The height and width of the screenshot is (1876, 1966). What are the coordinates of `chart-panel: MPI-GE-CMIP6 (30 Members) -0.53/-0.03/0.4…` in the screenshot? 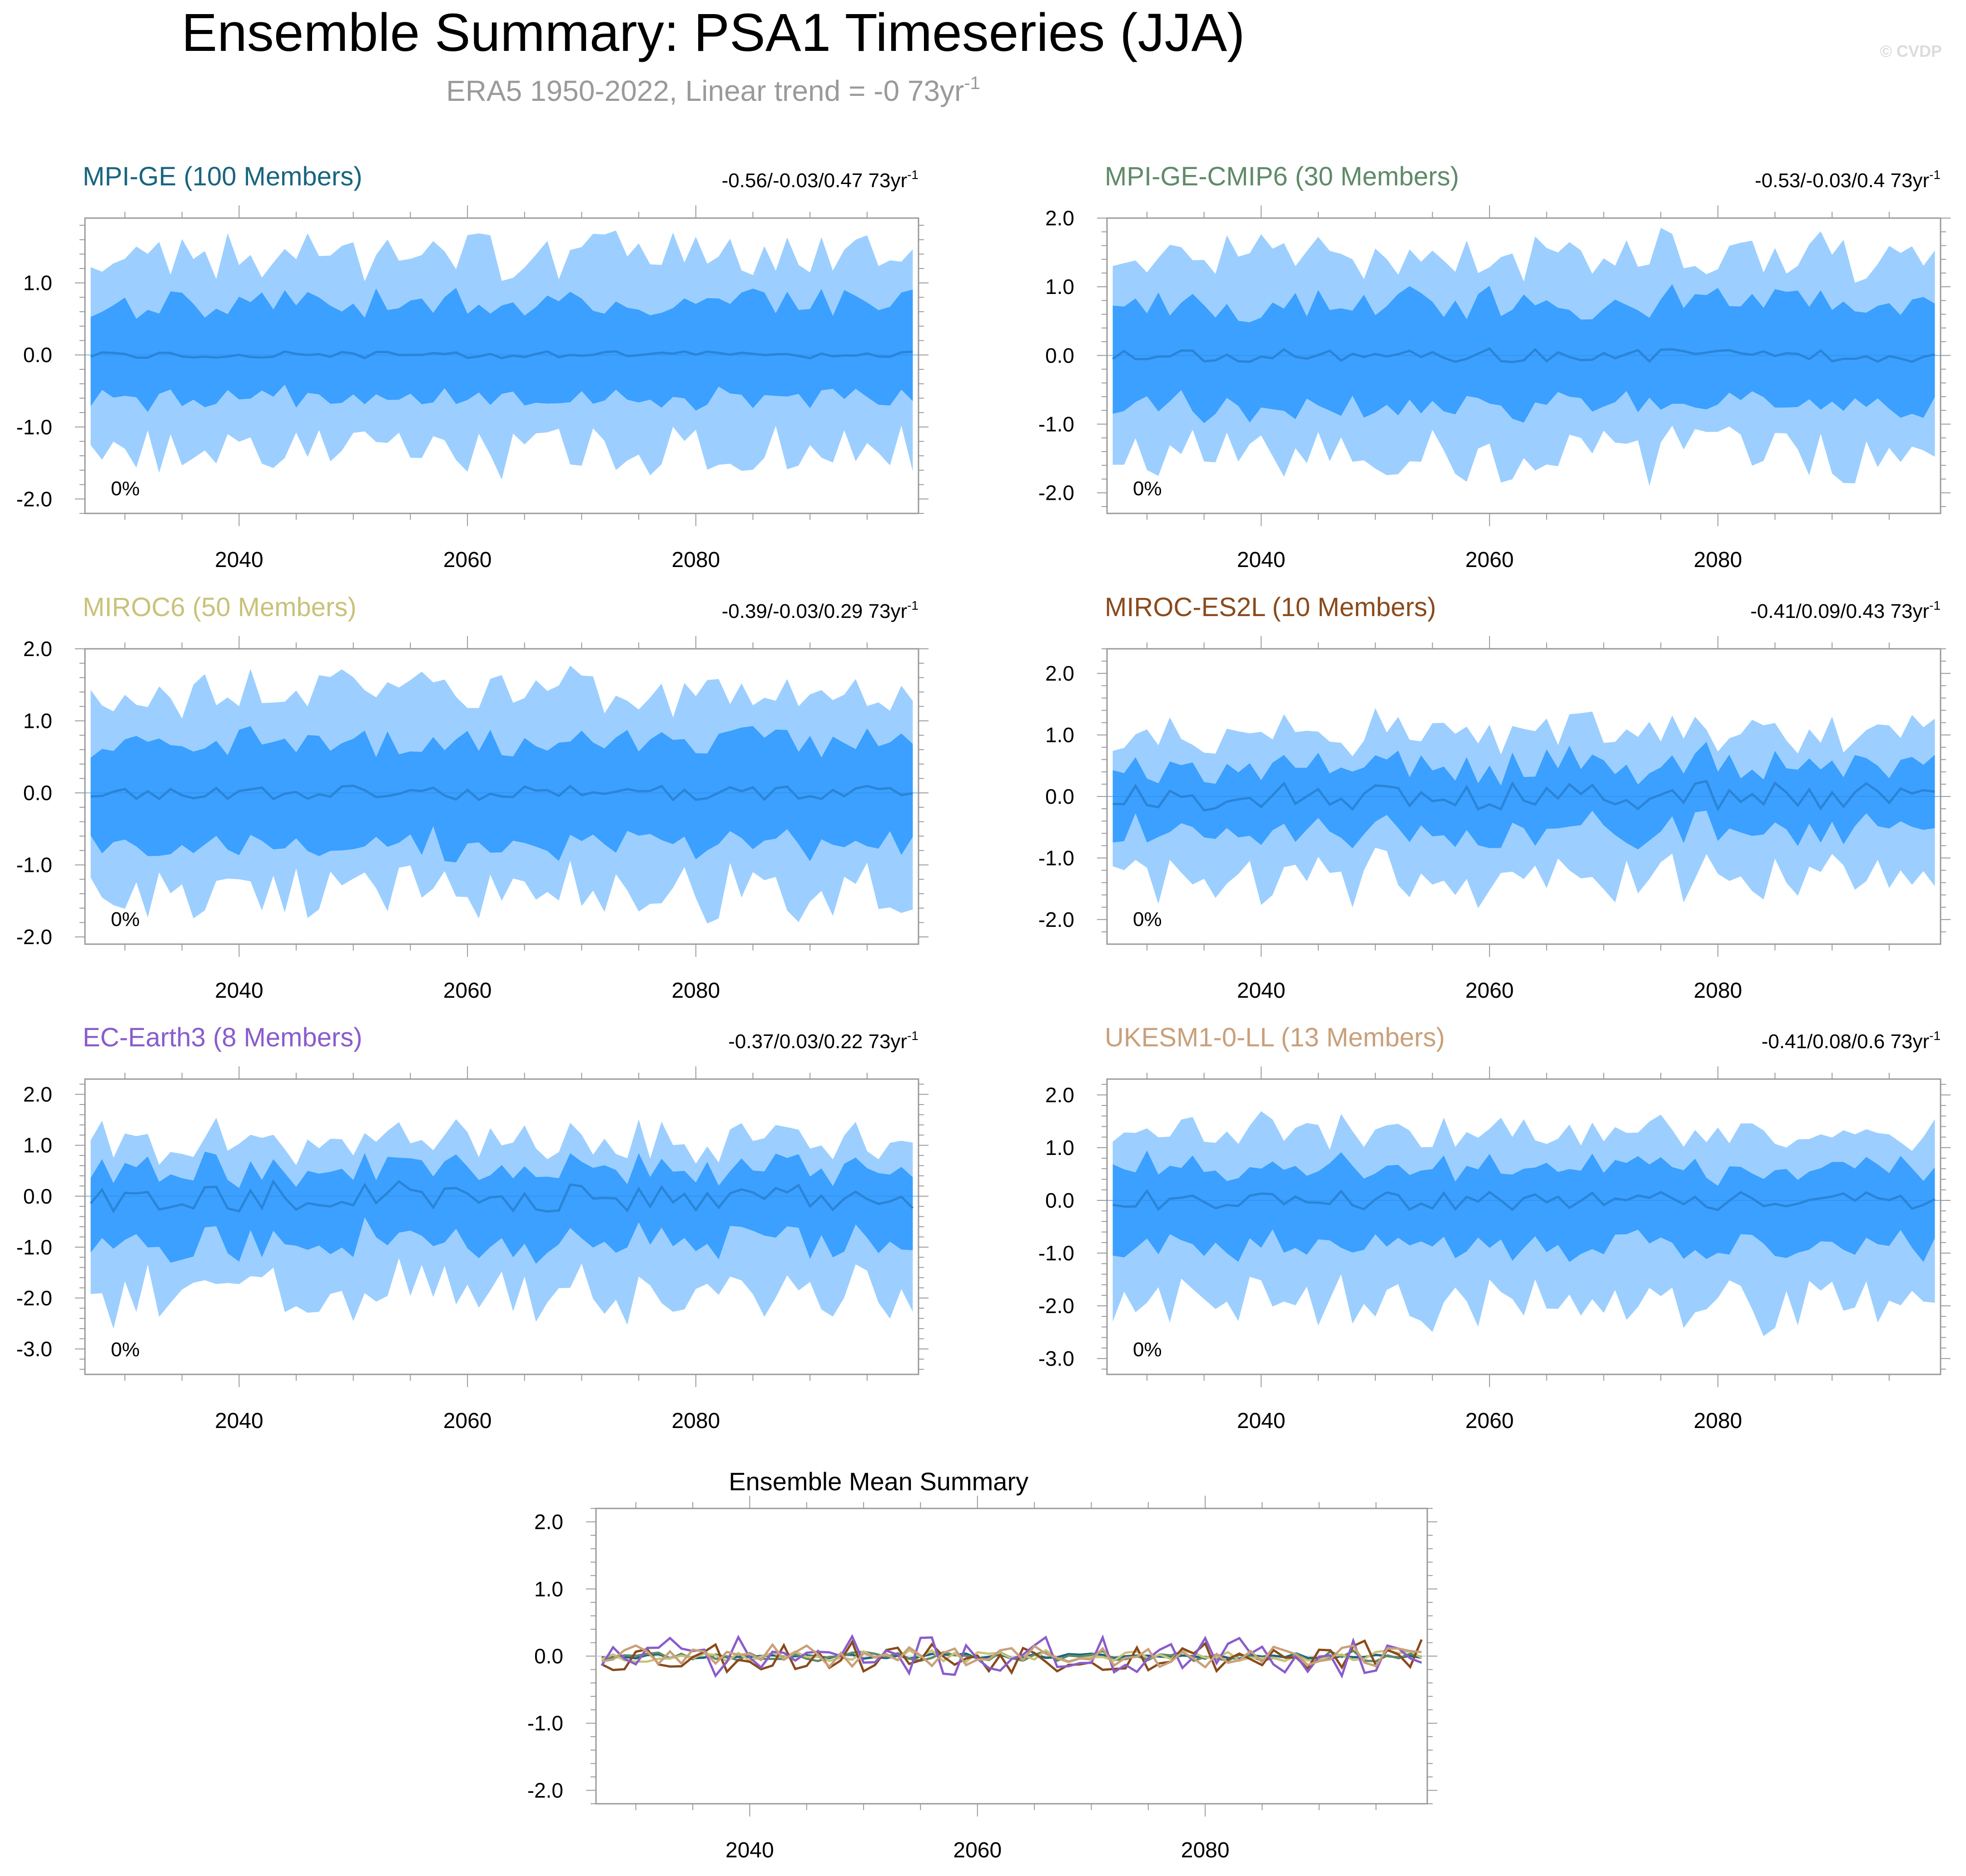 It's located at (1494, 367).